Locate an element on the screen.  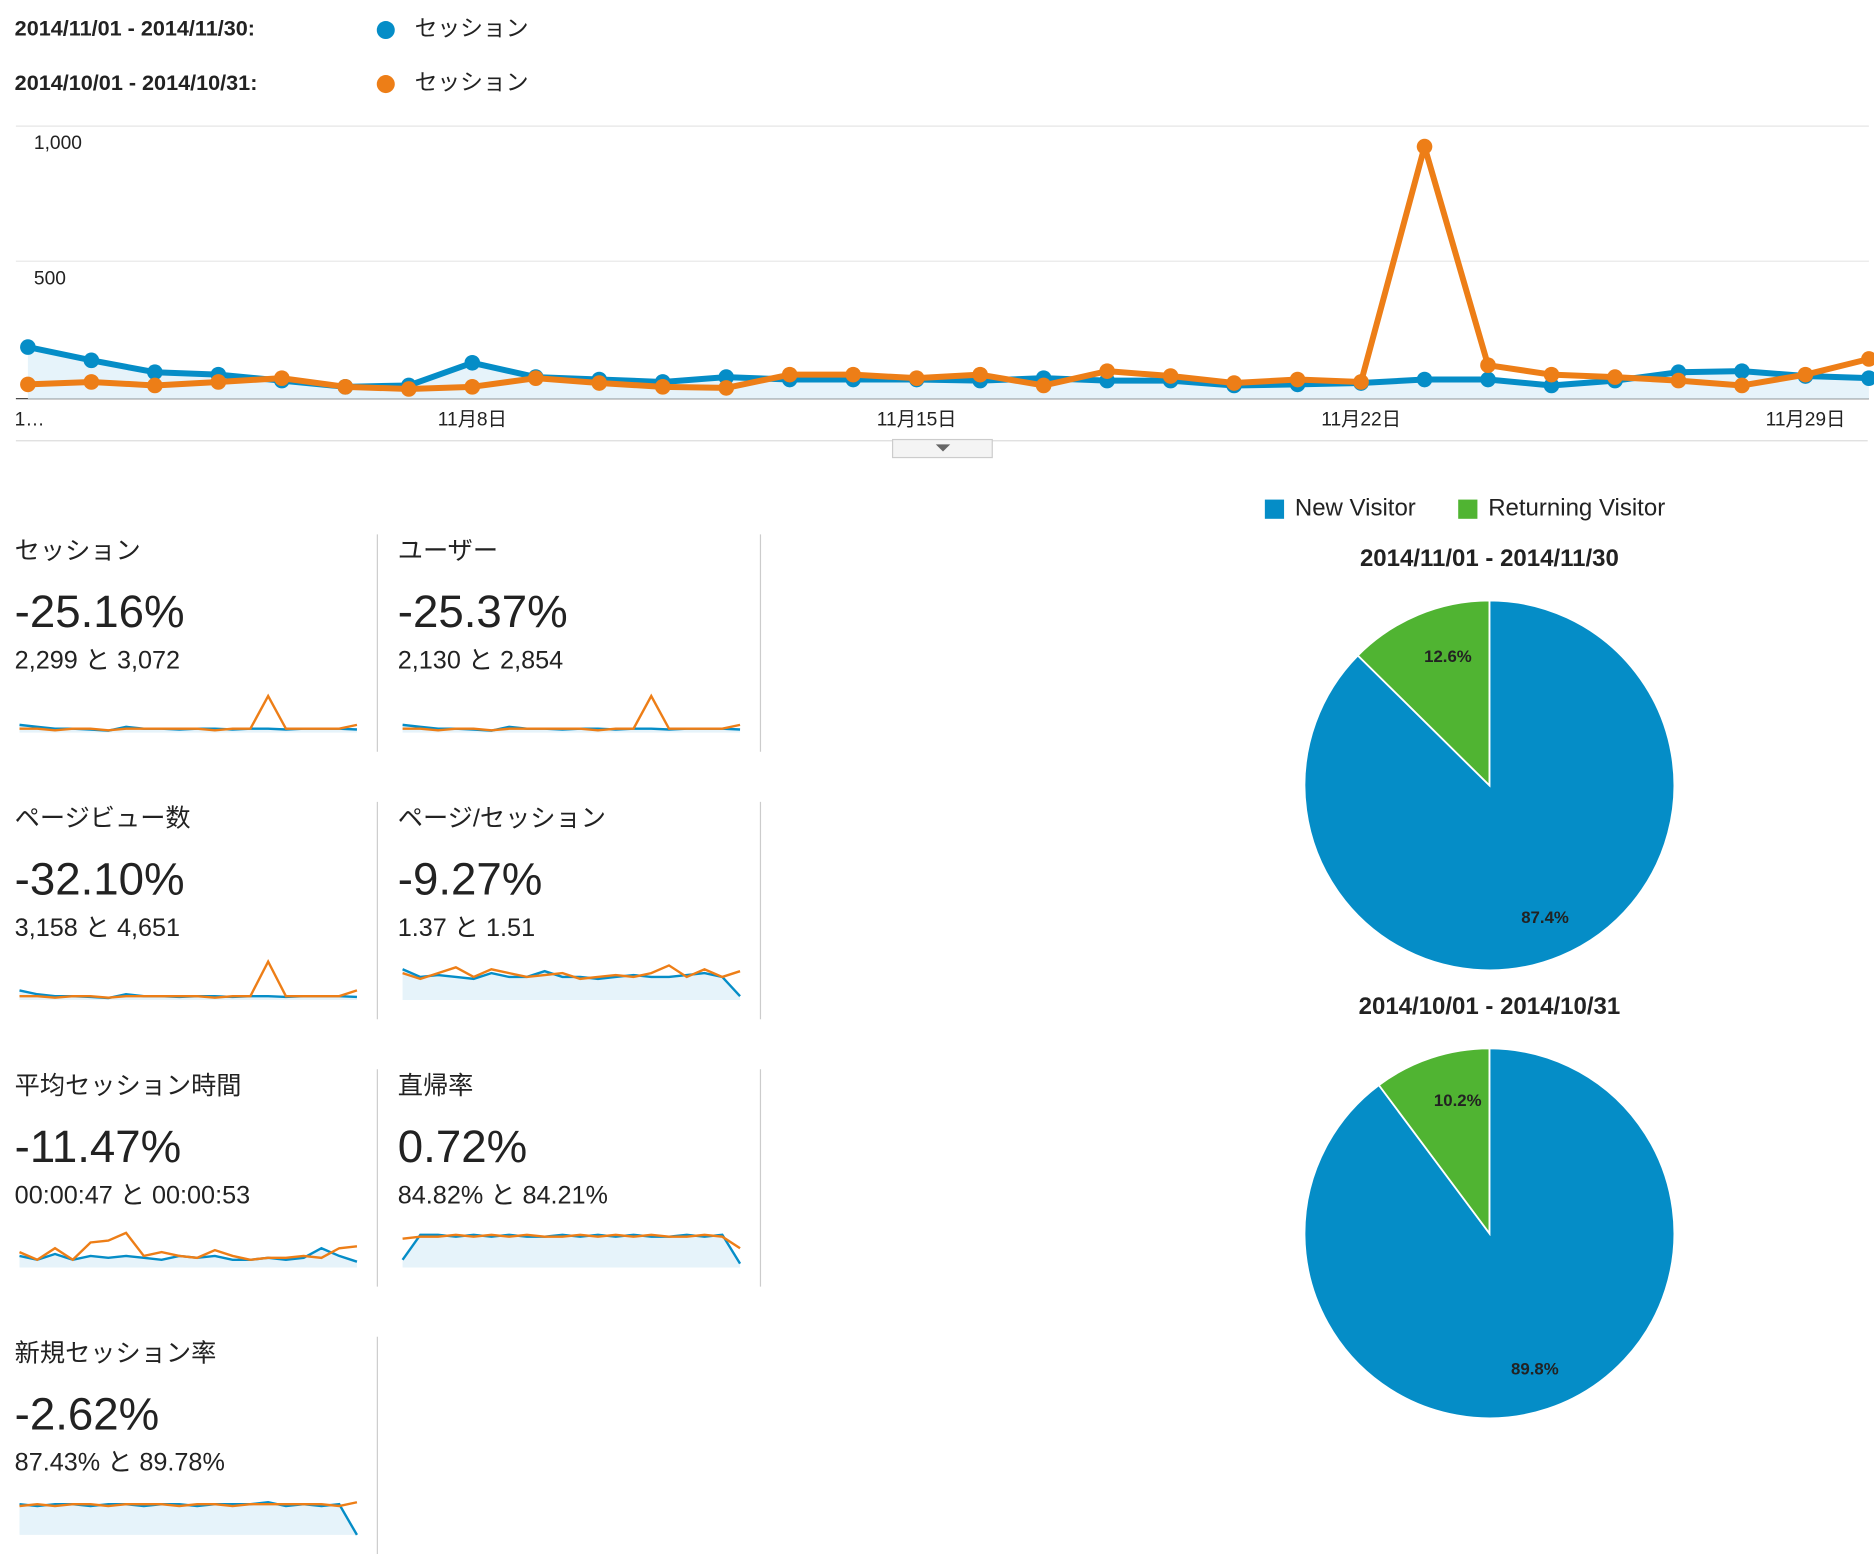
metric-title: ユーザー is located at coordinates (448, 551).